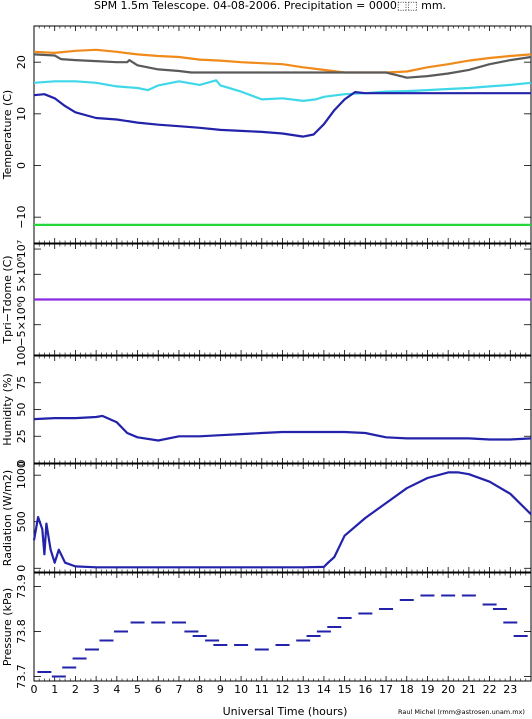  Describe the element at coordinates (469, 689) in the screenshot. I see `x-tick-label: 21` at that location.